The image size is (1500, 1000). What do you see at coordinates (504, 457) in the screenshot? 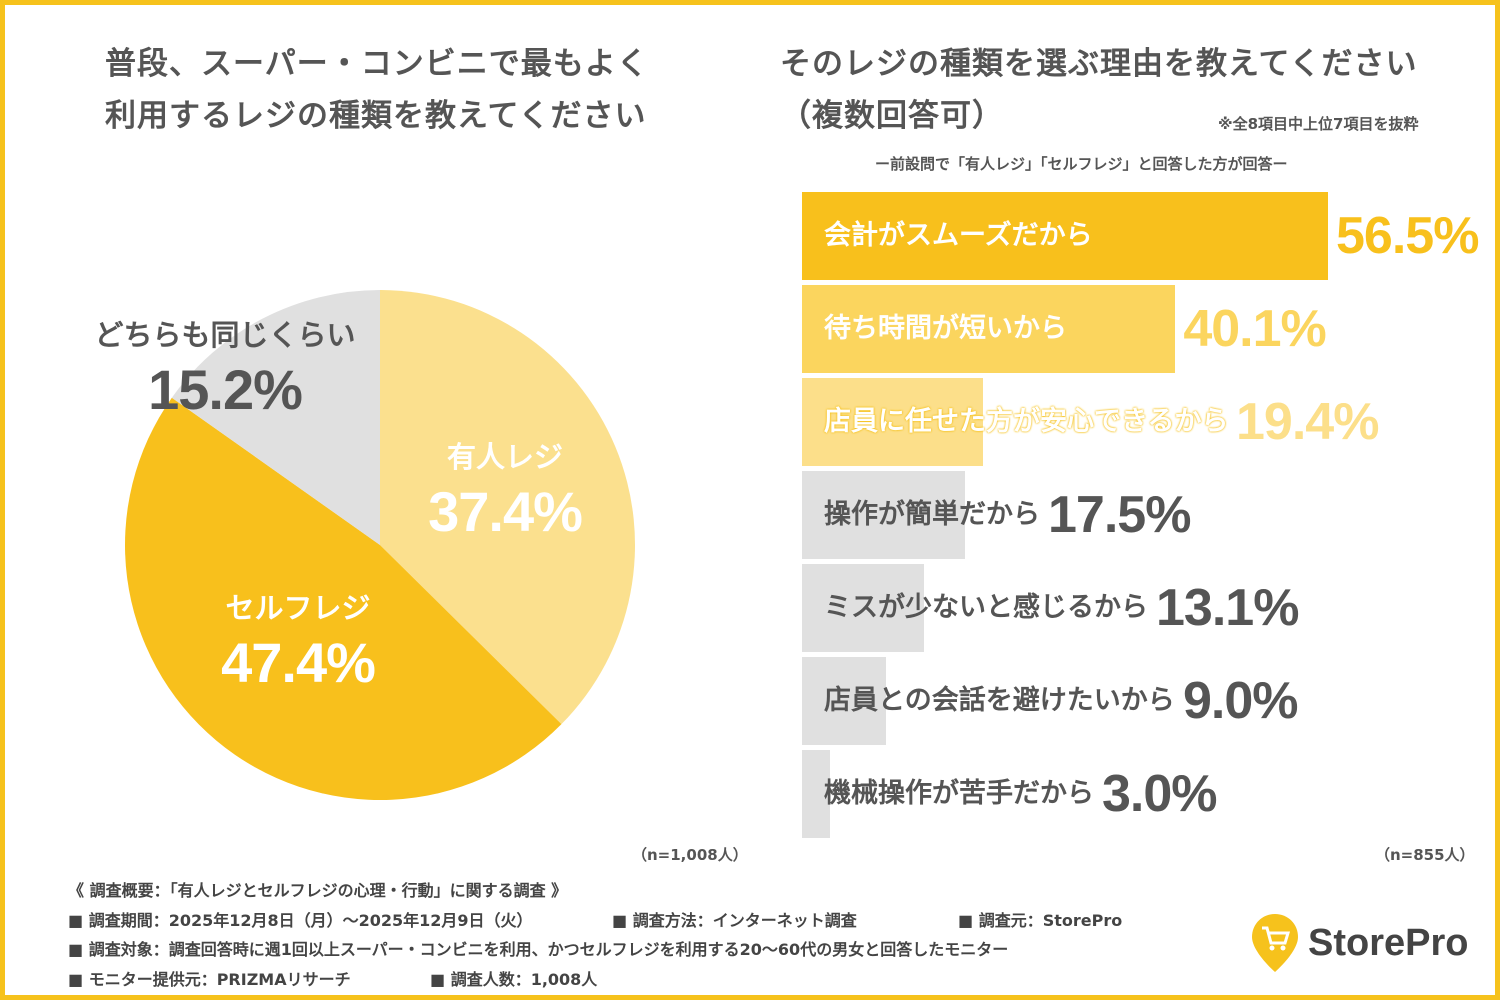
I see `pie-slice-name: 有人レジ` at bounding box center [504, 457].